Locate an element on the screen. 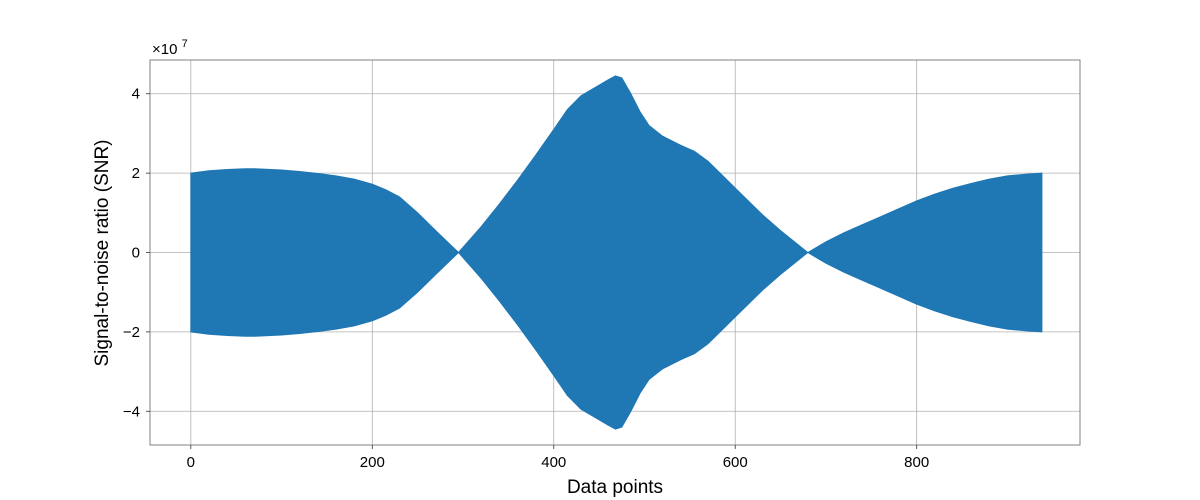  x-axis-label: Data points is located at coordinates (615, 487).